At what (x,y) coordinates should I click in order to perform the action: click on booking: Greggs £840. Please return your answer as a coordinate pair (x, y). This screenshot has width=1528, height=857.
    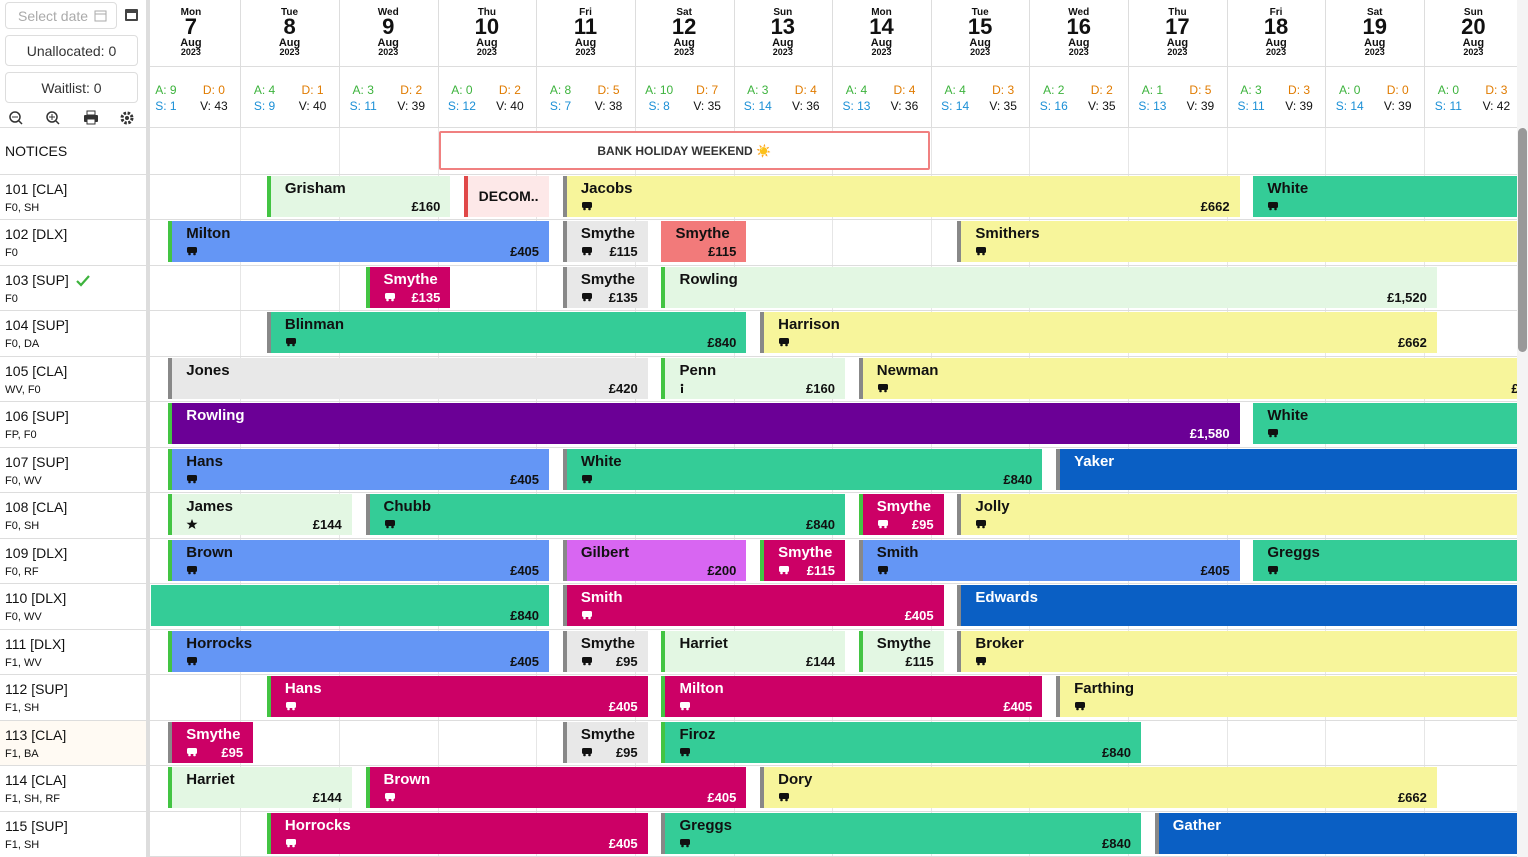
    Looking at the image, I should click on (901, 833).